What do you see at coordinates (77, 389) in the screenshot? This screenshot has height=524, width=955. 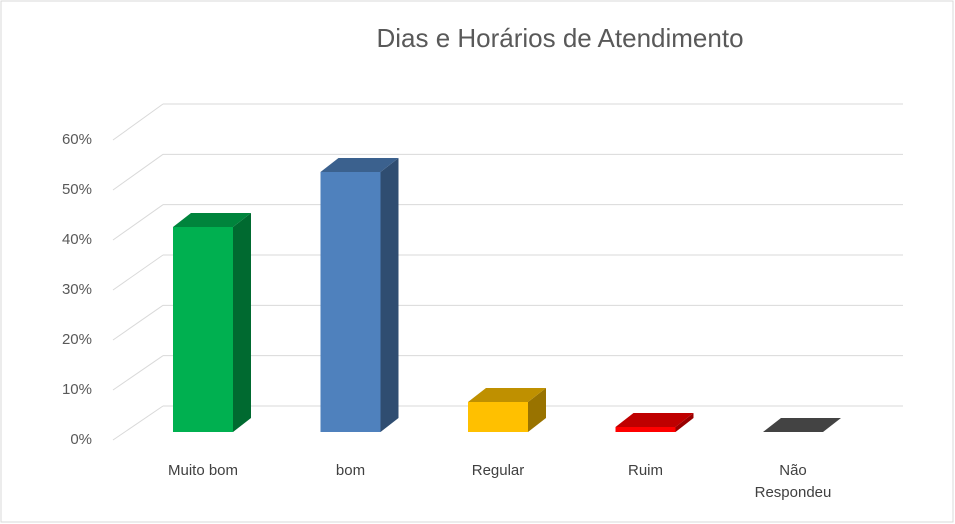 I see `y-tick-label: 10%` at bounding box center [77, 389].